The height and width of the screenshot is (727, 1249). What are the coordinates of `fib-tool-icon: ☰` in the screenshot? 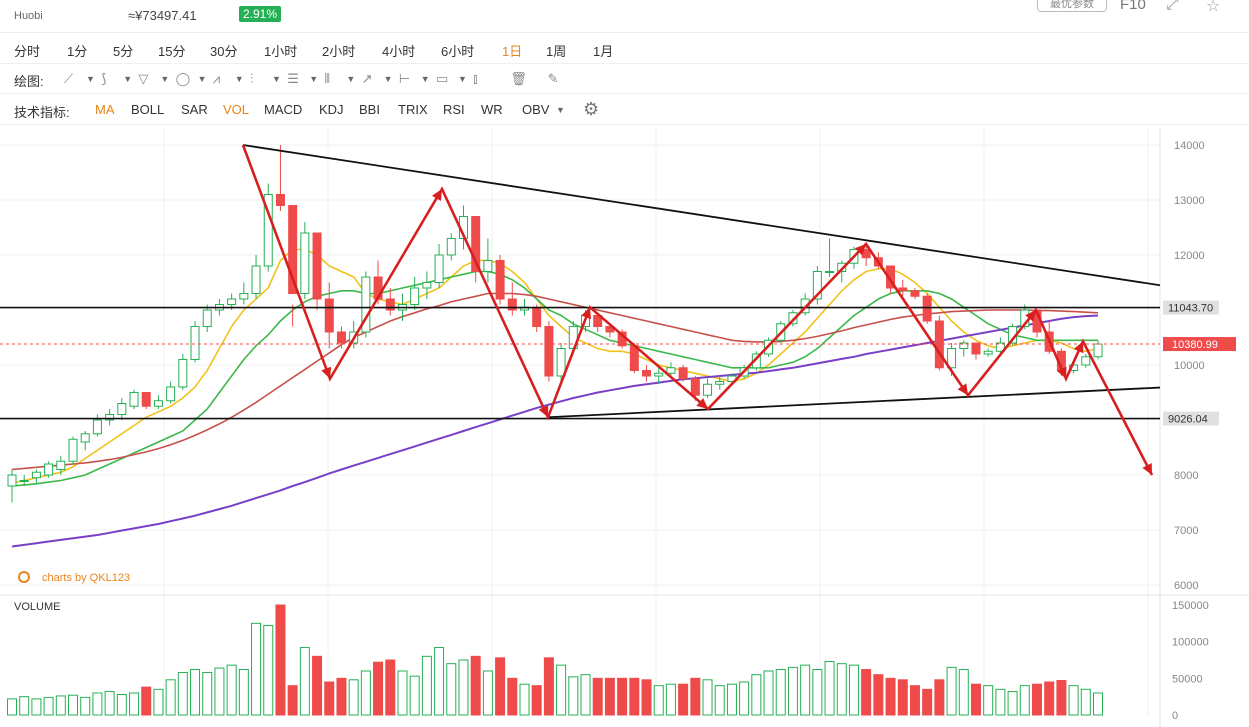 It's located at (293, 78).